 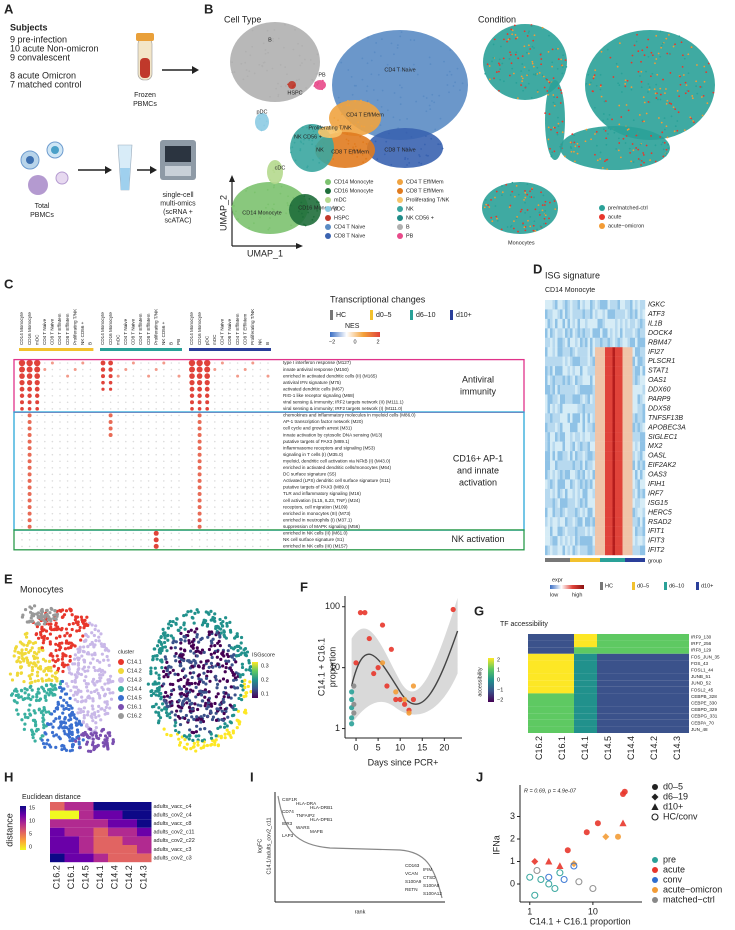 What do you see at coordinates (223, 213) in the screenshot?
I see `rotated-label: UMAP_2` at bounding box center [223, 213].